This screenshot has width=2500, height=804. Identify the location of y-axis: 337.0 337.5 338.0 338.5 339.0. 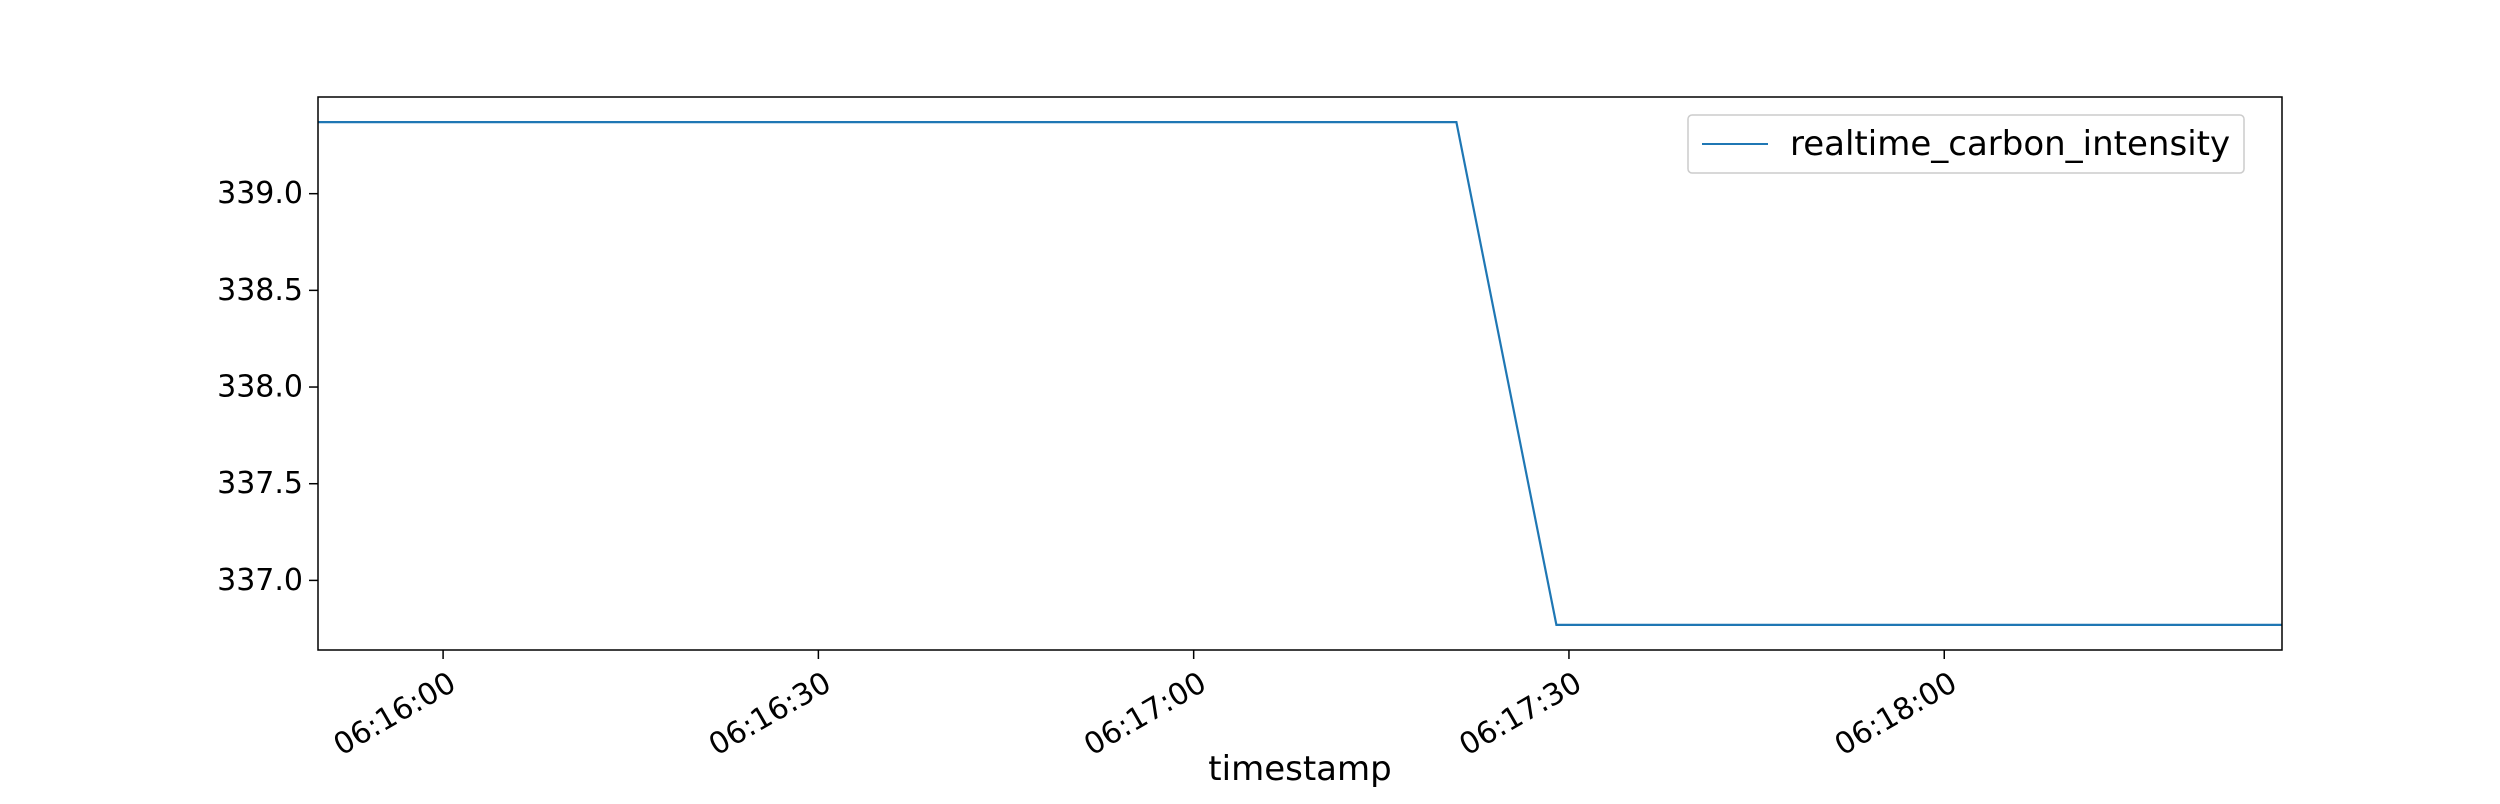
(267, 387).